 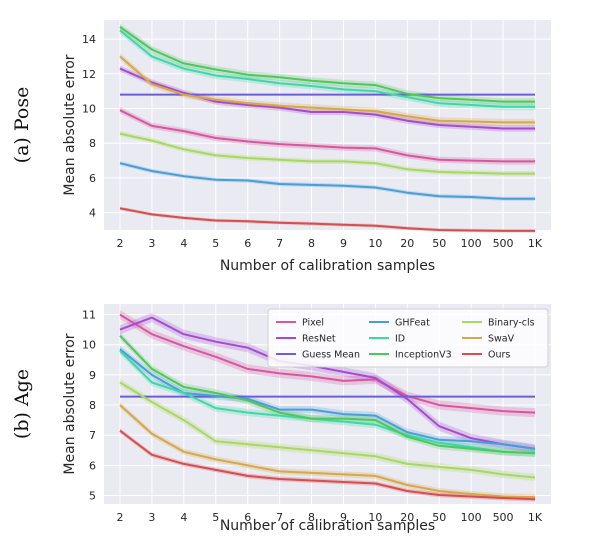 I want to click on y-tick-label: 5, so click(x=92, y=496).